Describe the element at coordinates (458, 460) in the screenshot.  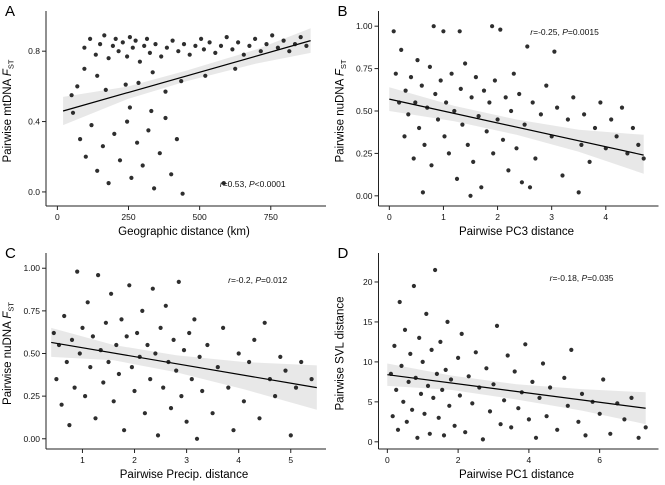
I see `x-tick-label: 2` at that location.